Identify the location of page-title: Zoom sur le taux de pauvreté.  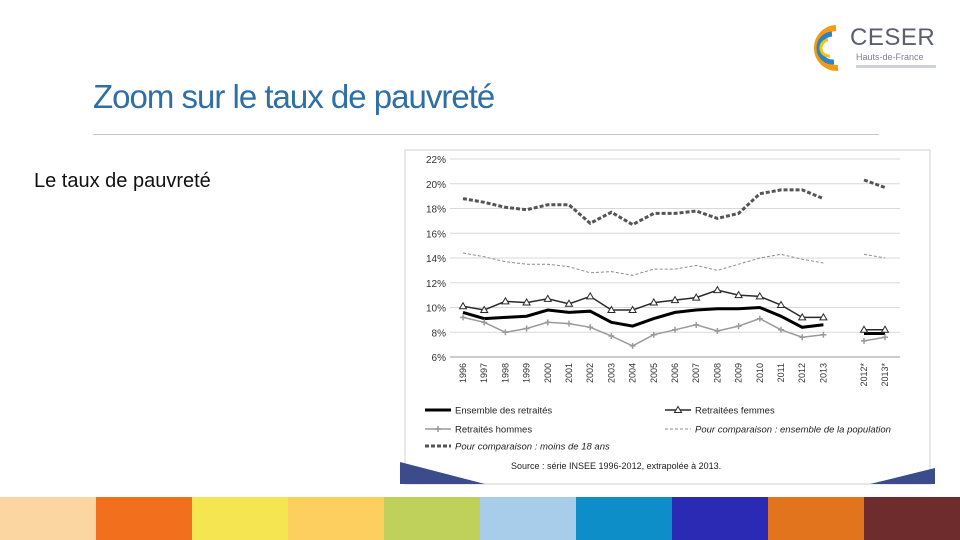
(294, 96).